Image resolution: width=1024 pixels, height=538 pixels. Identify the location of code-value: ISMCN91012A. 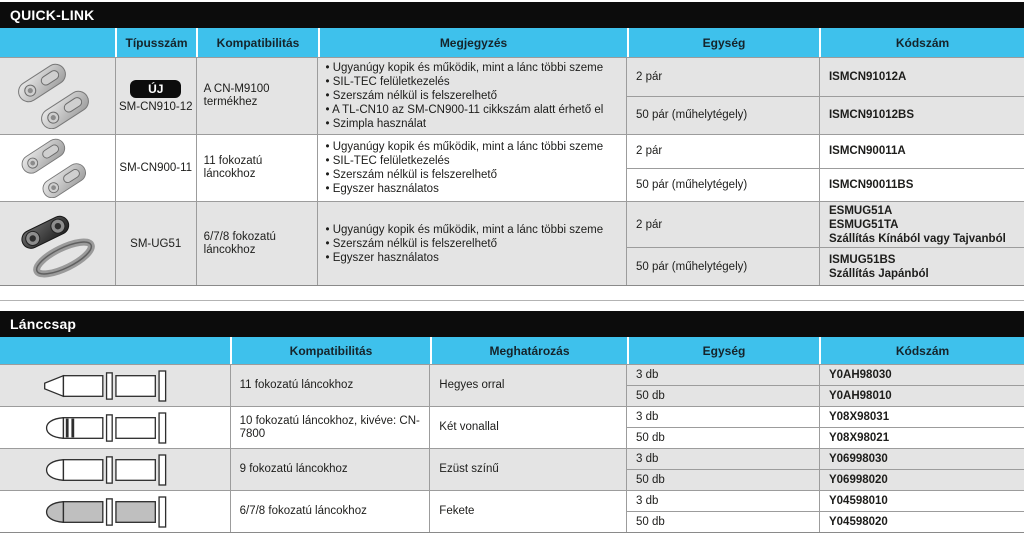
(867, 76).